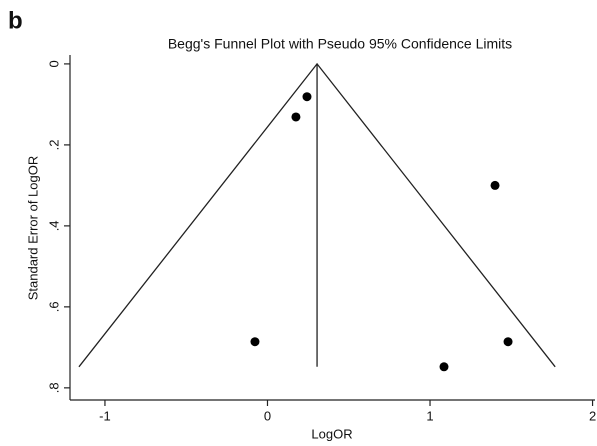 This screenshot has width=597, height=446. Describe the element at coordinates (32, 228) in the screenshot. I see `y-axis-label: Standard Error of LogOR` at that location.